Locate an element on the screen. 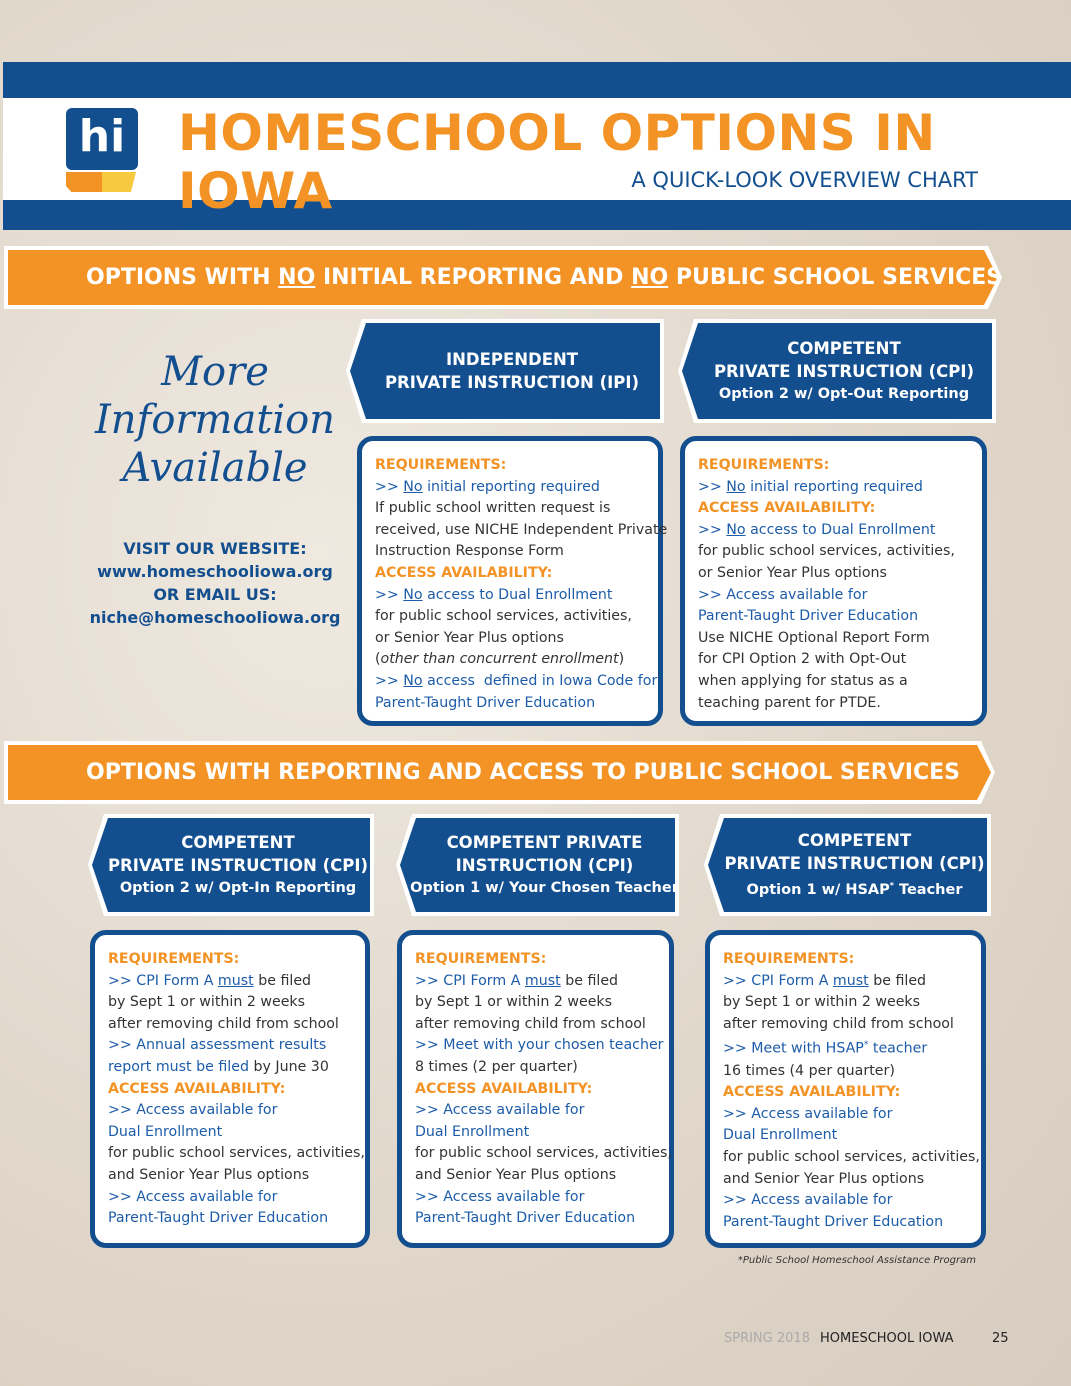 The height and width of the screenshot is (1386, 1071). box-text: and Senior Year Plus options is located at coordinates (824, 1178).